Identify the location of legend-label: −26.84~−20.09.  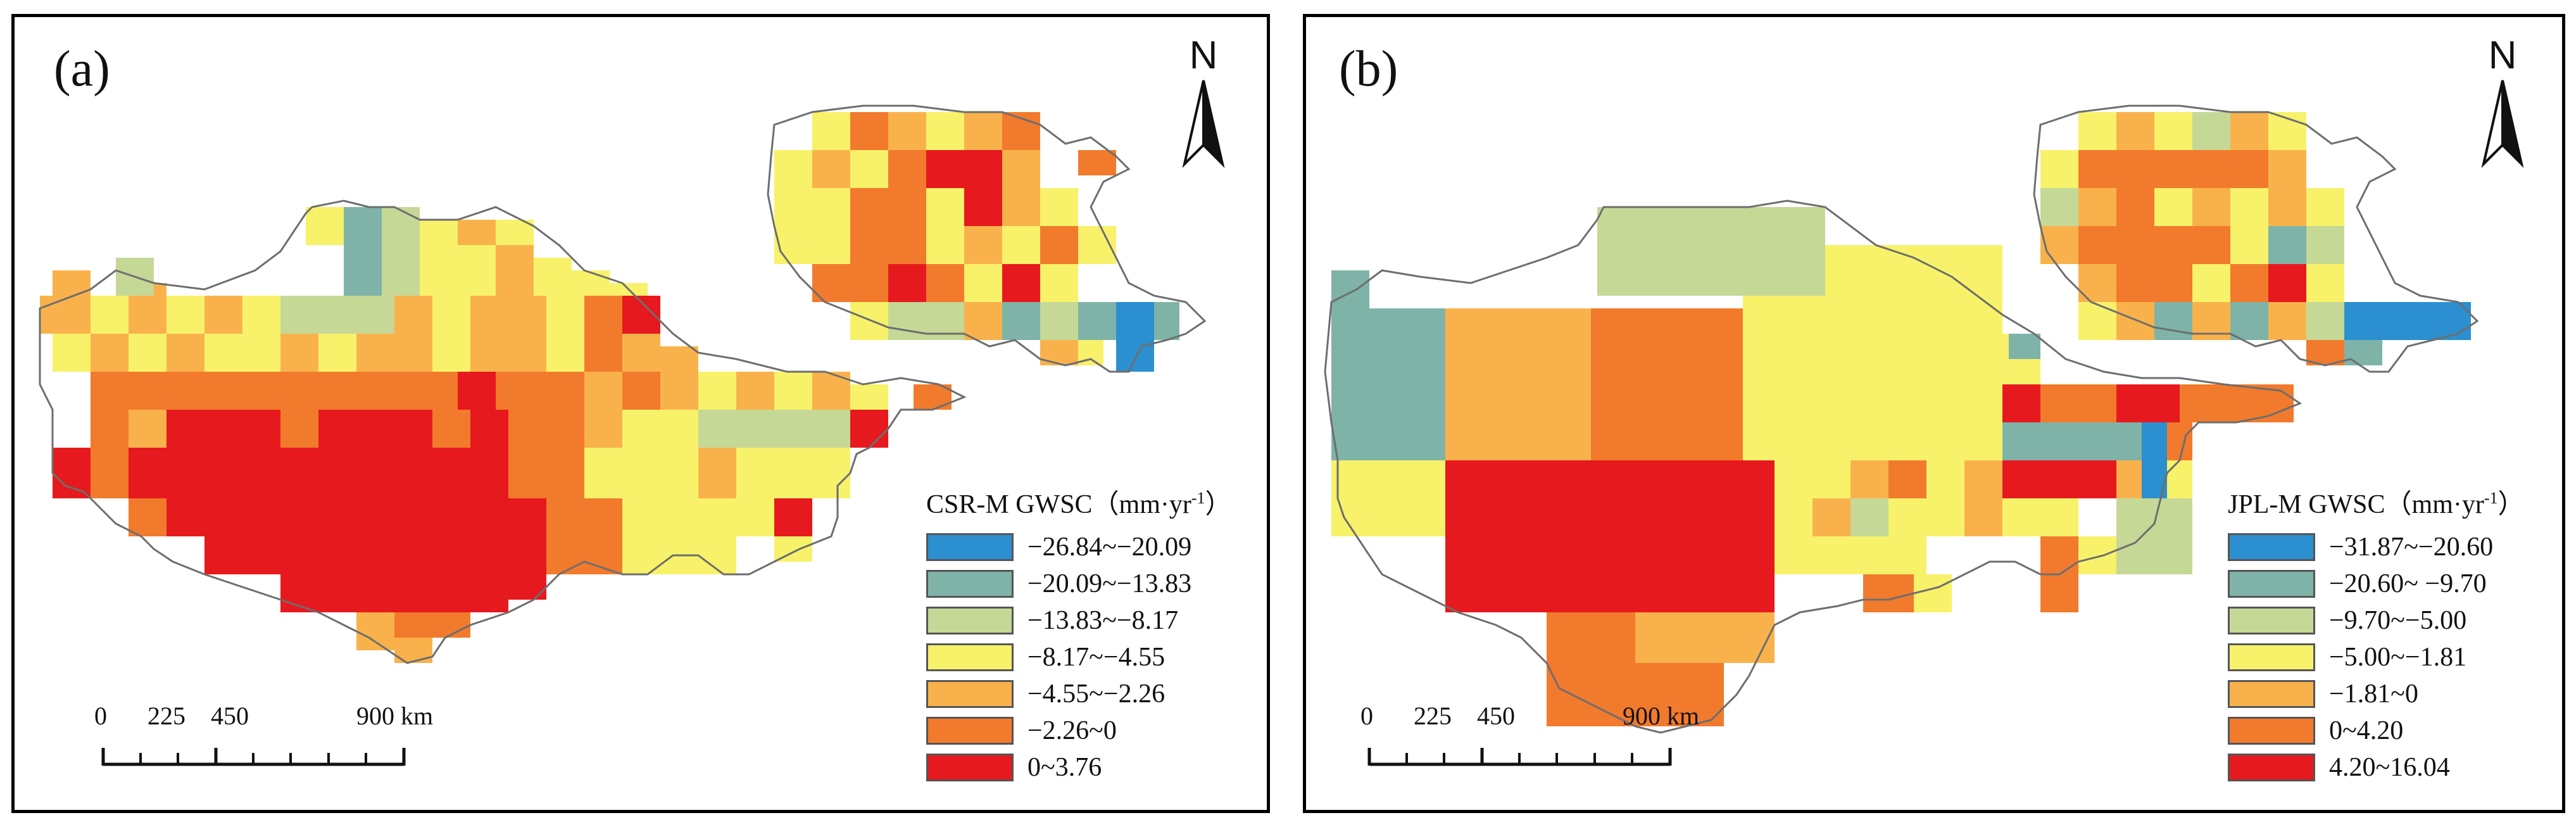
(1109, 547).